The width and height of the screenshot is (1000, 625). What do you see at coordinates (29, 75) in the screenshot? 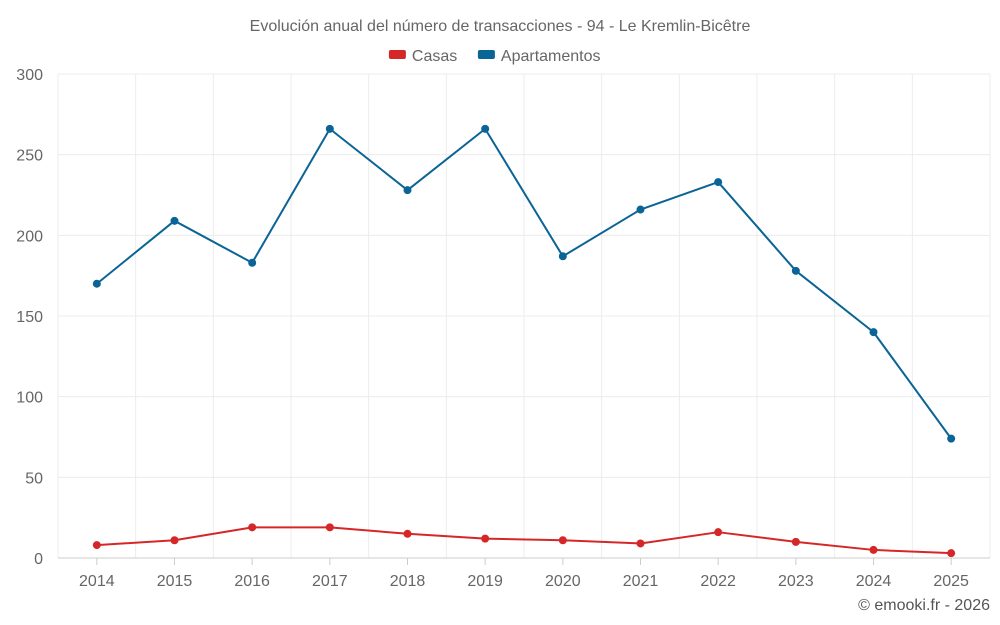
I see `y-tick-label: 300` at bounding box center [29, 75].